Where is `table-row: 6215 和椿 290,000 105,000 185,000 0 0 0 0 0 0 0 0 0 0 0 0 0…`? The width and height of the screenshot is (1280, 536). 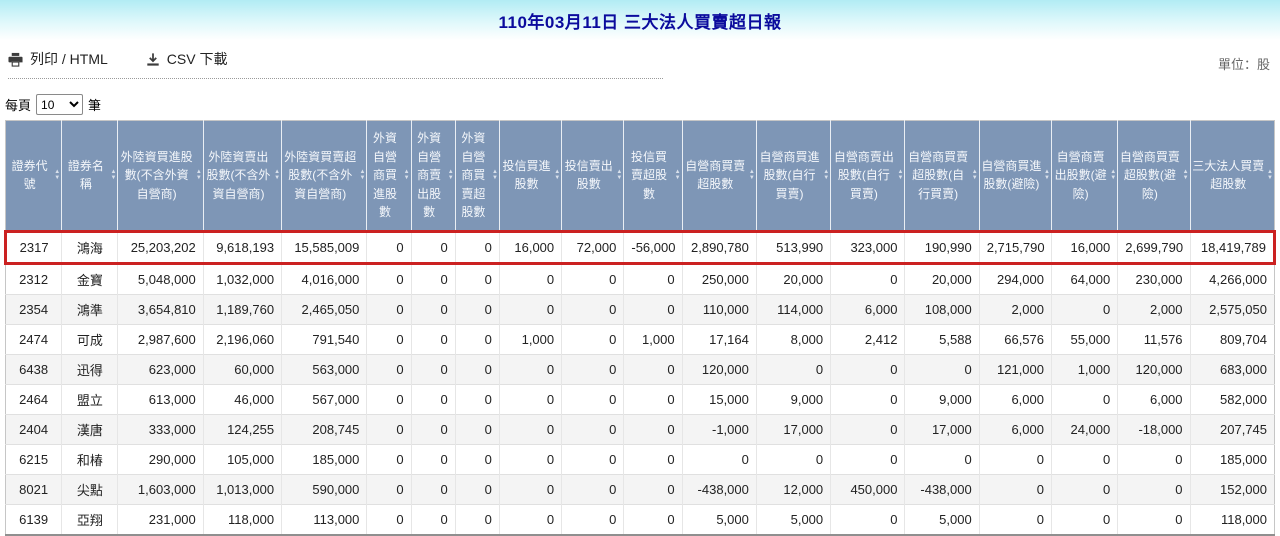 table-row: 6215 和椿 290,000 105,000 185,000 0 0 0 0 0 0 0 0 0 0 0 0 0… is located at coordinates (640, 459).